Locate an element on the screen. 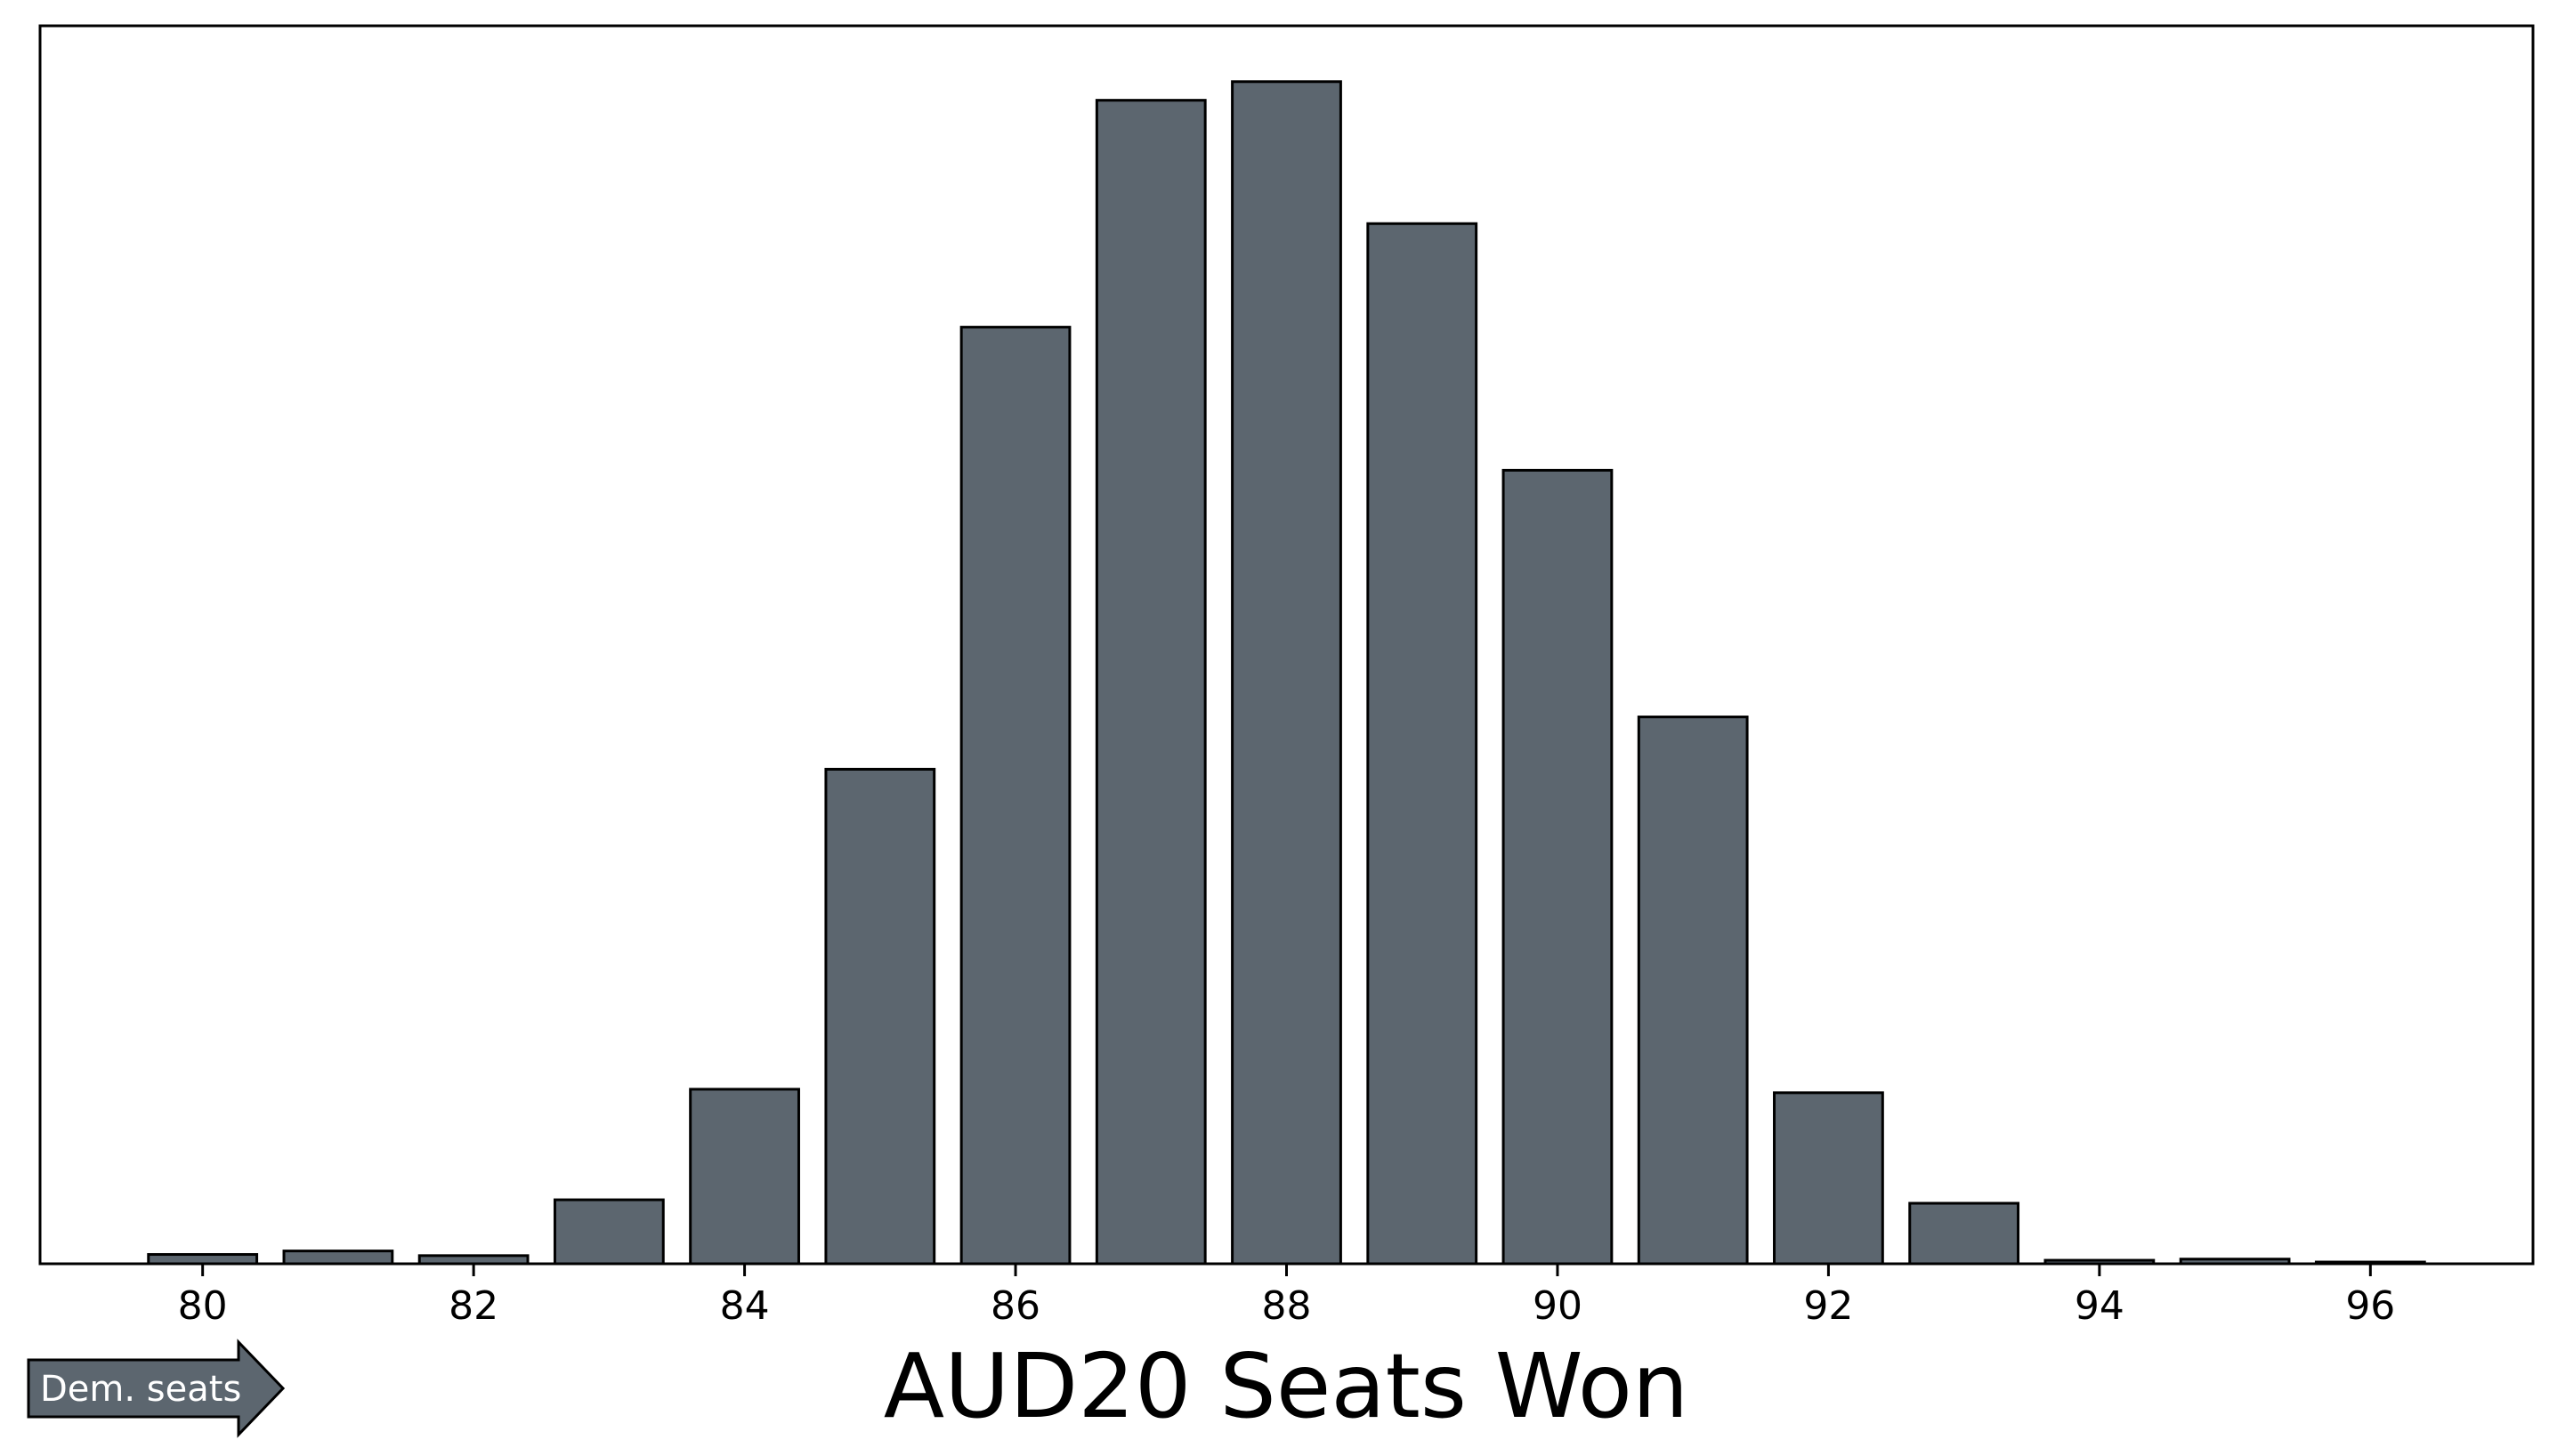  x-tick-label-82: 82 is located at coordinates (474, 1306).